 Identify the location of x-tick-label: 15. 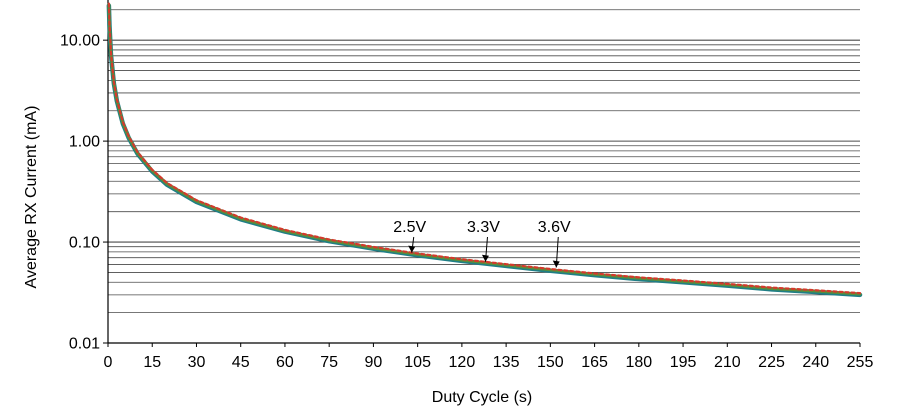
(152, 362).